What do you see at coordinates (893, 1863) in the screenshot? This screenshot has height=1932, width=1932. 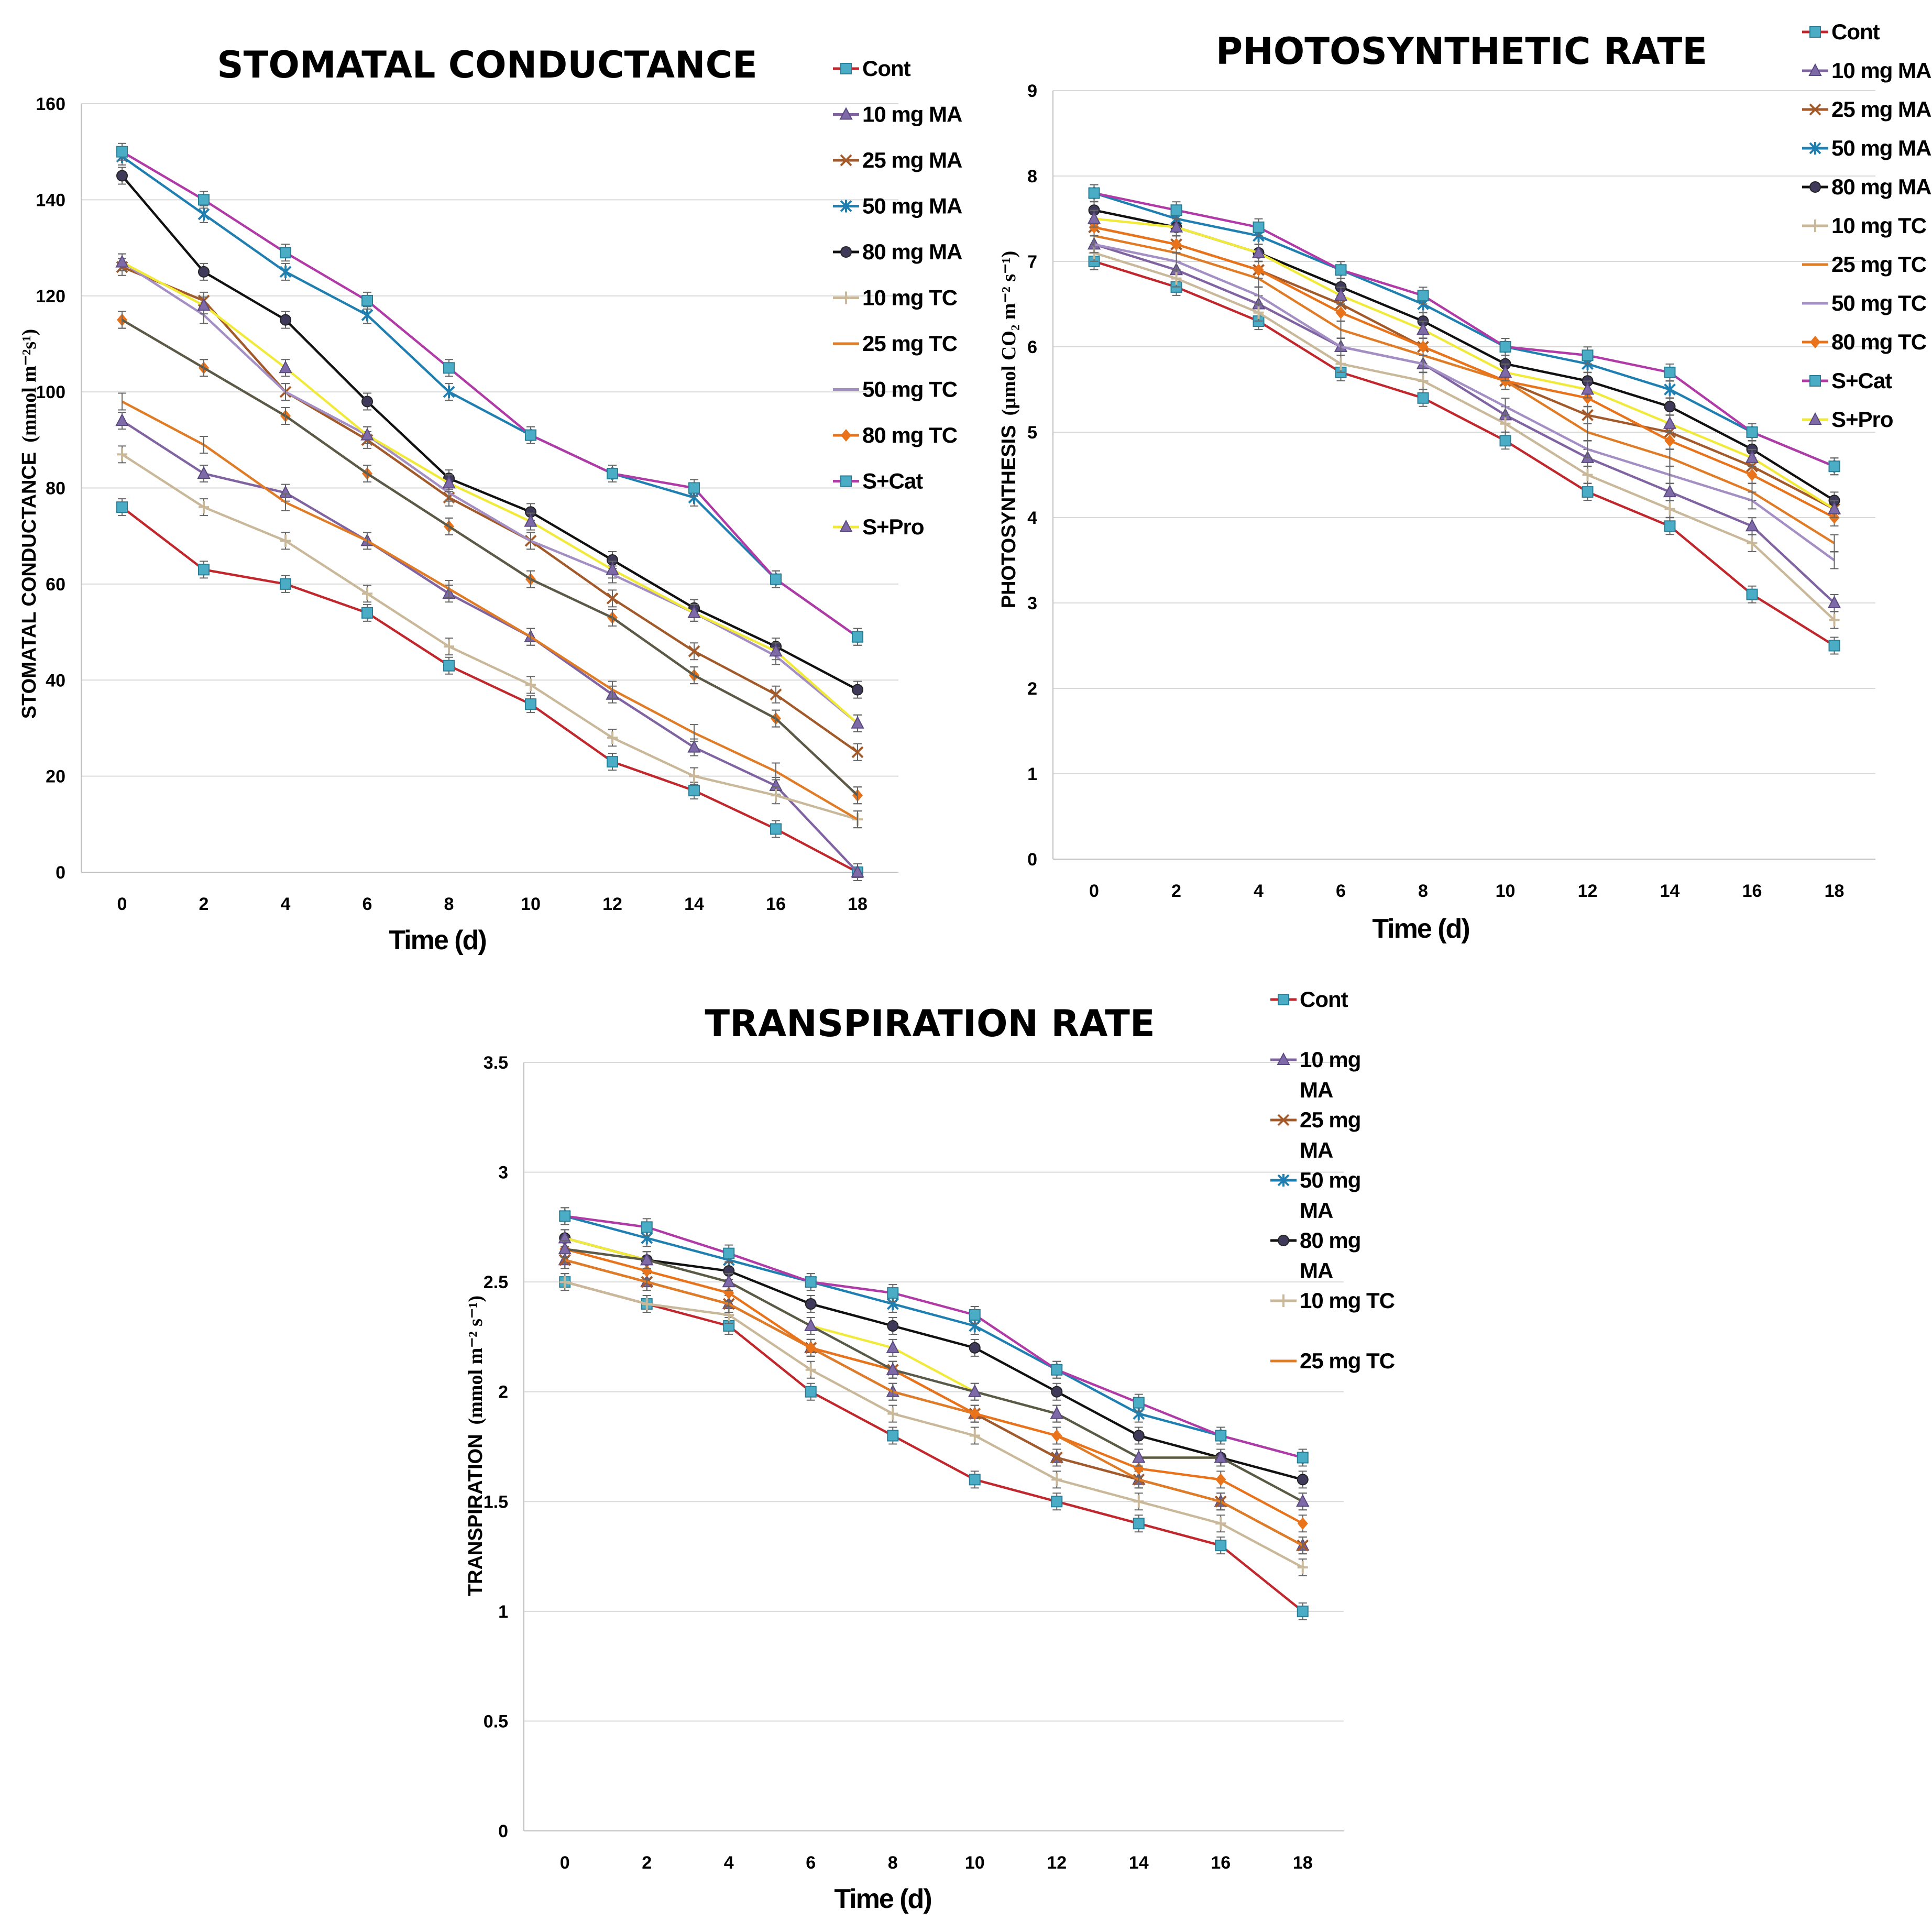 I see `x-tick-label: 8` at bounding box center [893, 1863].